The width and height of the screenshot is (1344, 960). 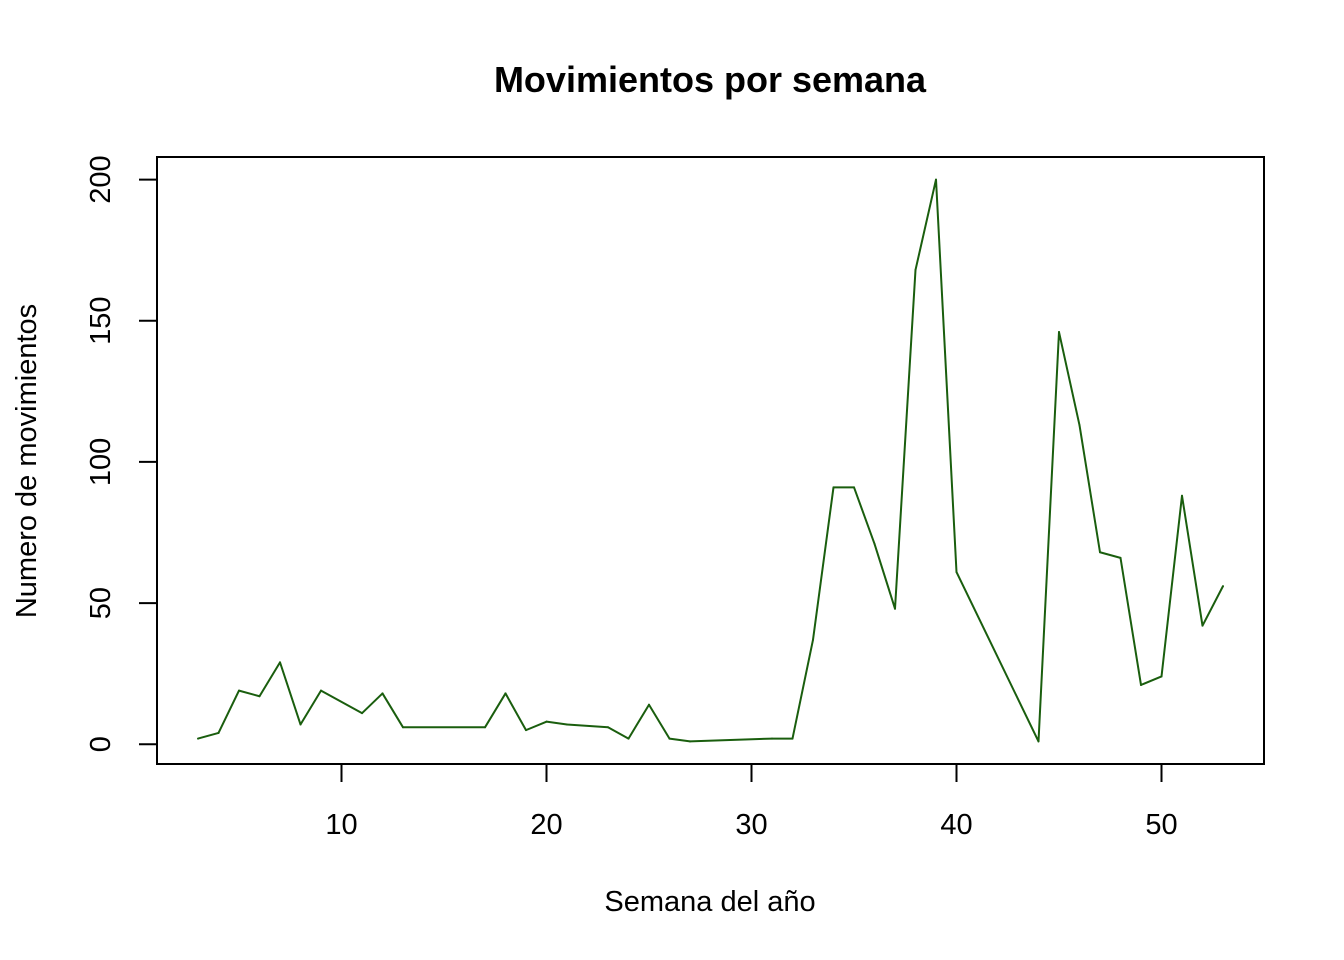 What do you see at coordinates (751, 825) in the screenshot?
I see `x-tick-label: 30` at bounding box center [751, 825].